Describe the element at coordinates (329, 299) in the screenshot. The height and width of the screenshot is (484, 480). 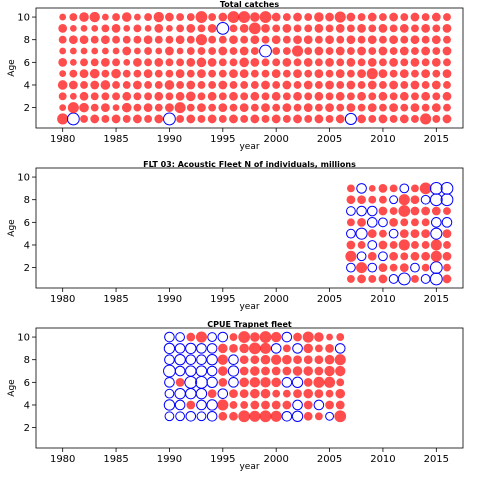
I see `x-tick-label: 2005` at that location.